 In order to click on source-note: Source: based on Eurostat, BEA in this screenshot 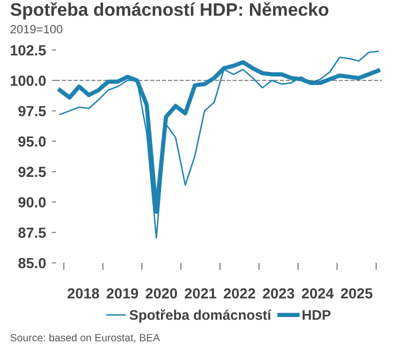, I will do `click(85, 338)`.